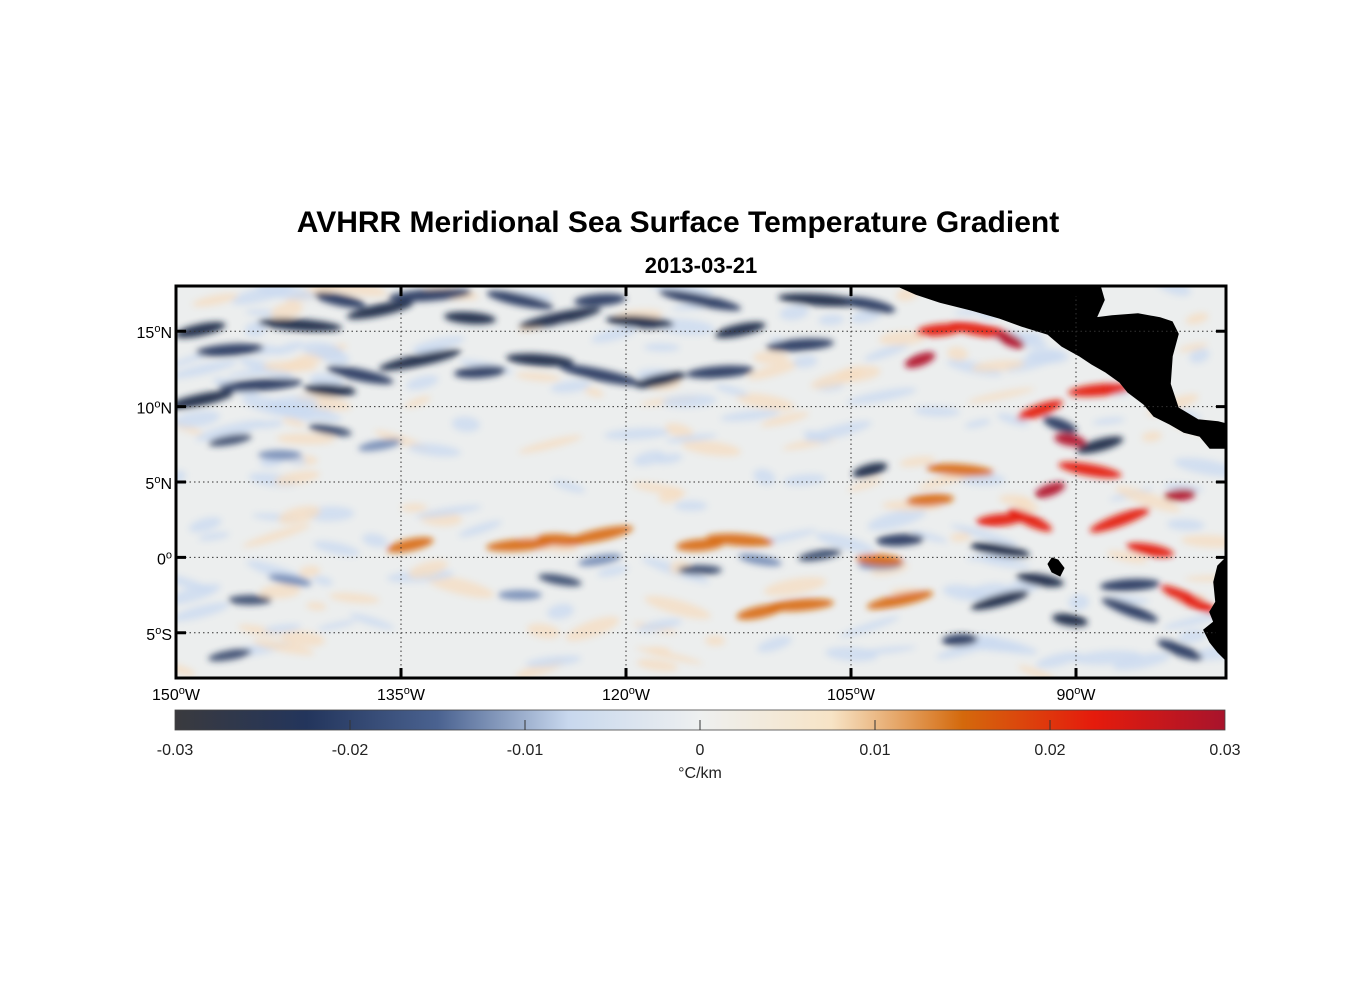 Image resolution: width=1356 pixels, height=1000 pixels. What do you see at coordinates (1076, 694) in the screenshot?
I see `lon-label: 90oW` at bounding box center [1076, 694].